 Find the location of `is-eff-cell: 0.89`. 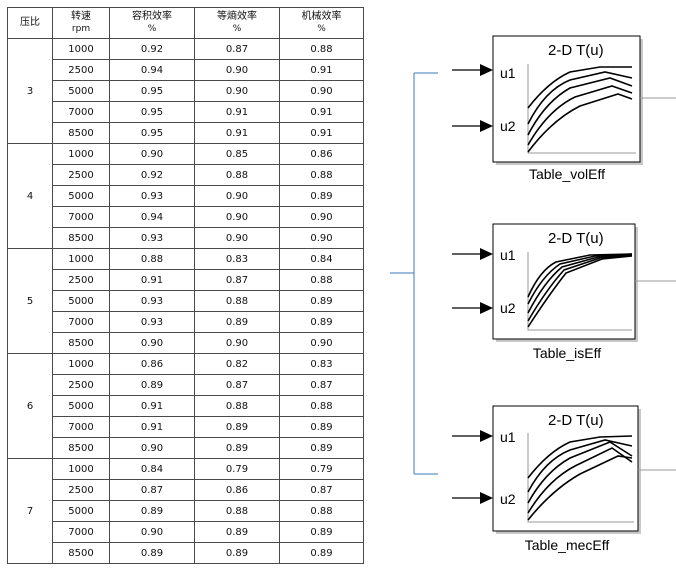

is-eff-cell: 0.89 is located at coordinates (237, 553).